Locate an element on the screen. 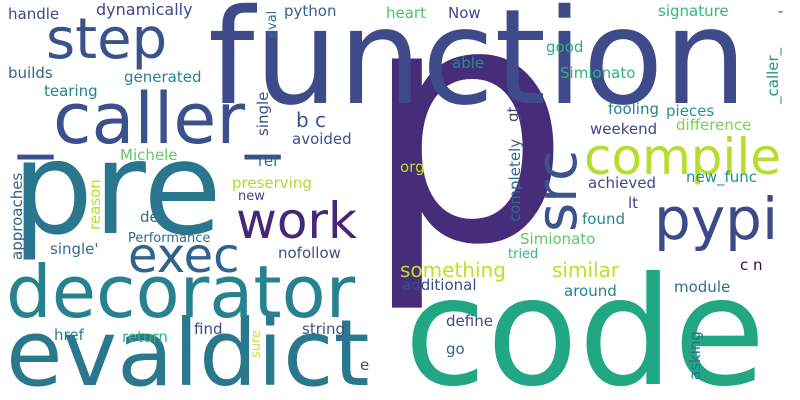 Image resolution: width=800 pixels, height=400 pixels. word-new-func: new_func is located at coordinates (722, 177).